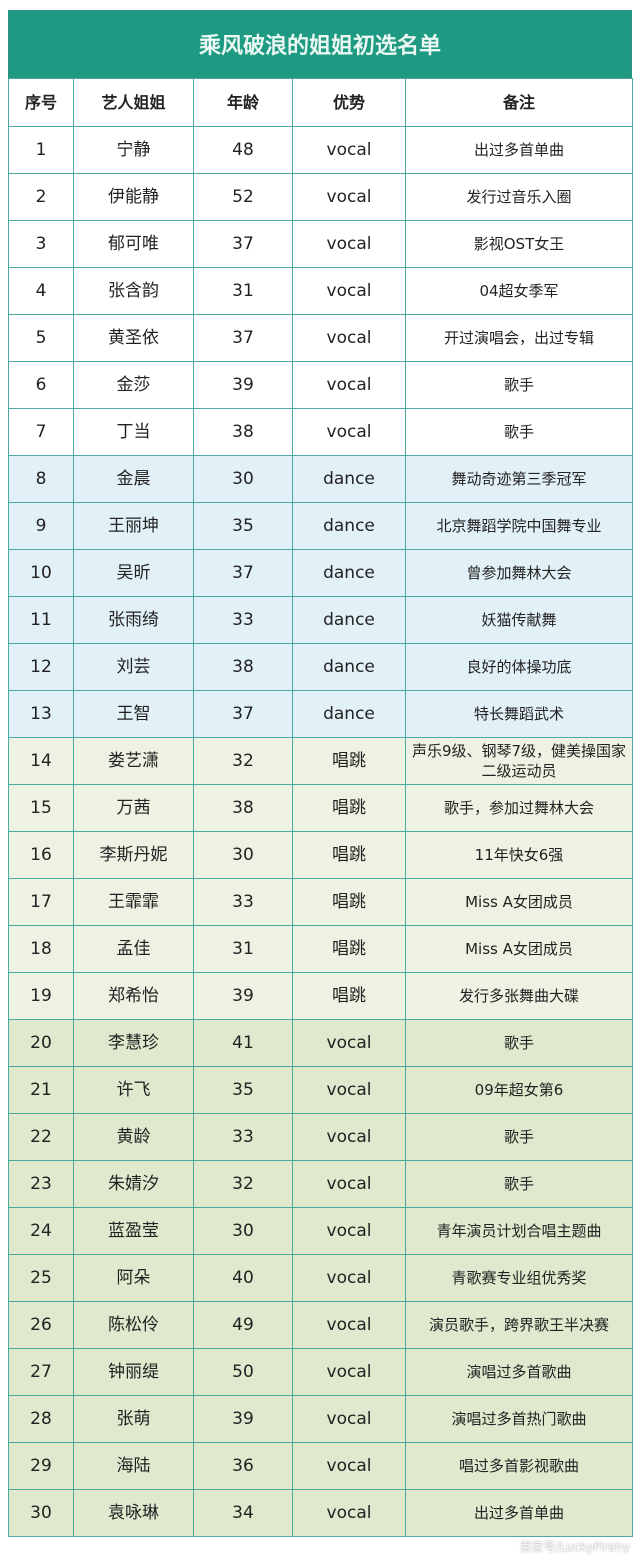 Image resolution: width=640 pixels, height=1561 pixels. I want to click on table-row: 16 李斯丹妮 30 唱跳 11年快女6强, so click(320, 855).